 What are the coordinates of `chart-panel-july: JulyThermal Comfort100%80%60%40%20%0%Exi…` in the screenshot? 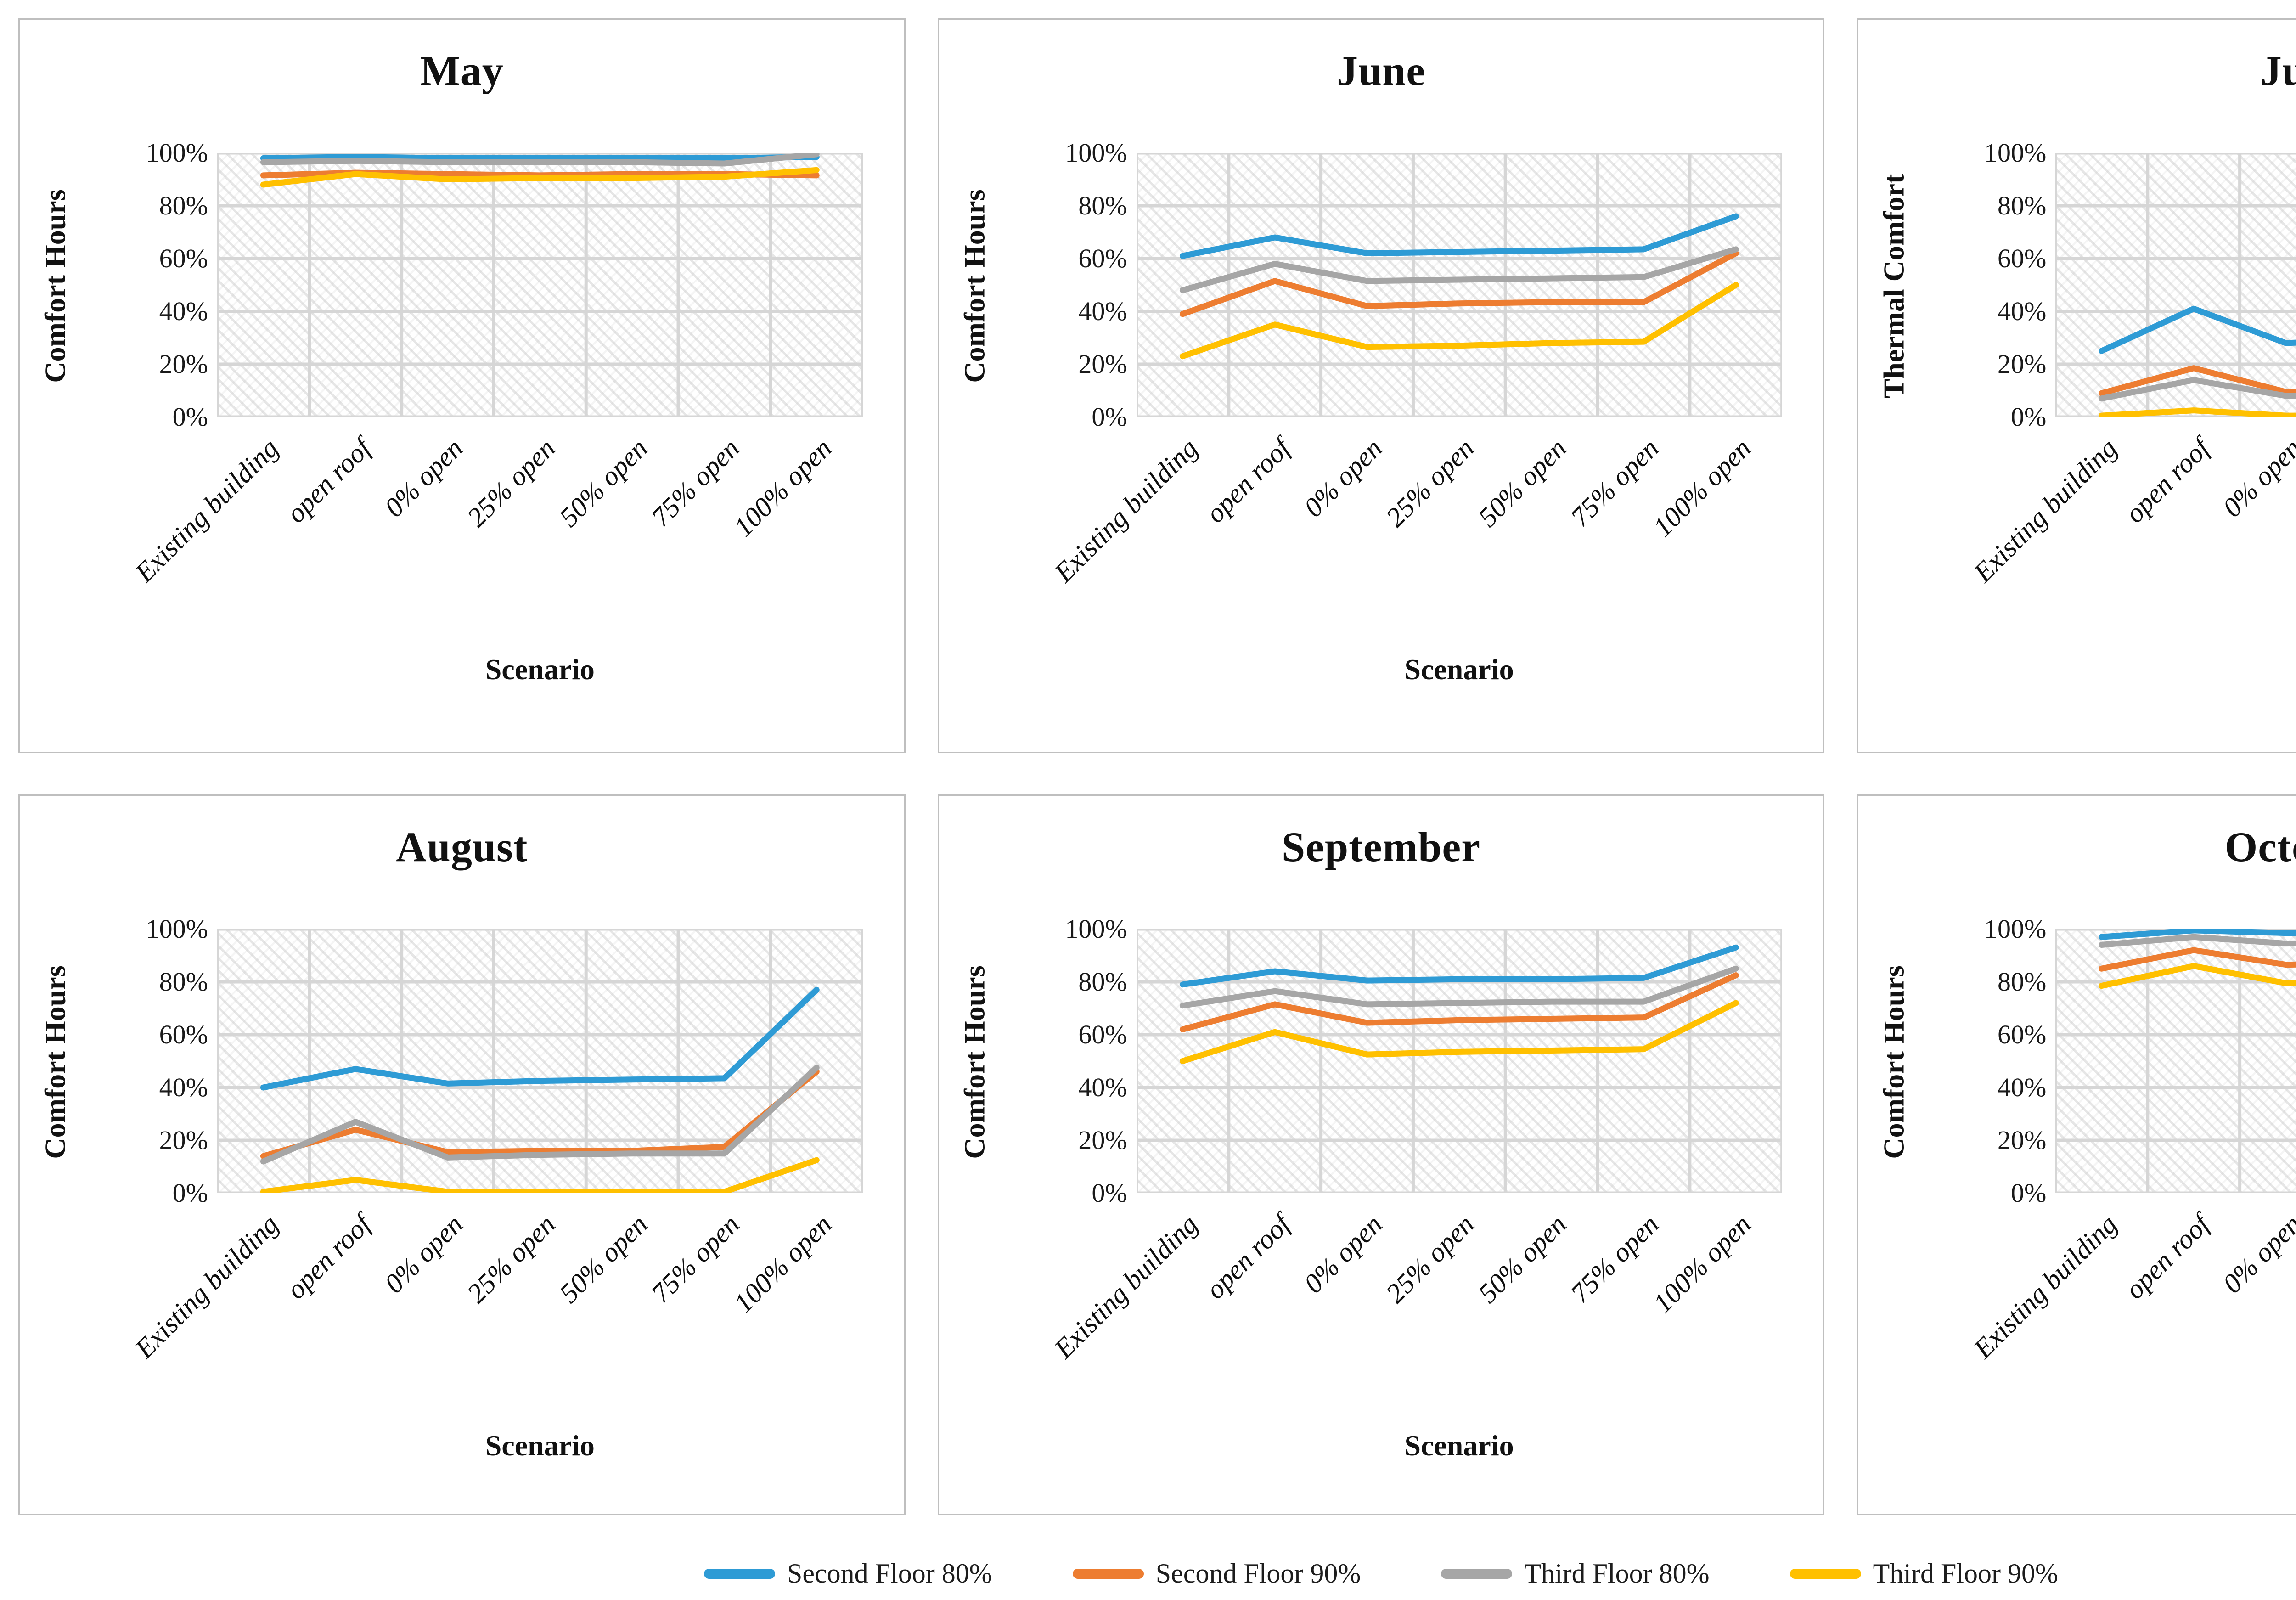 It's located at (2076, 386).